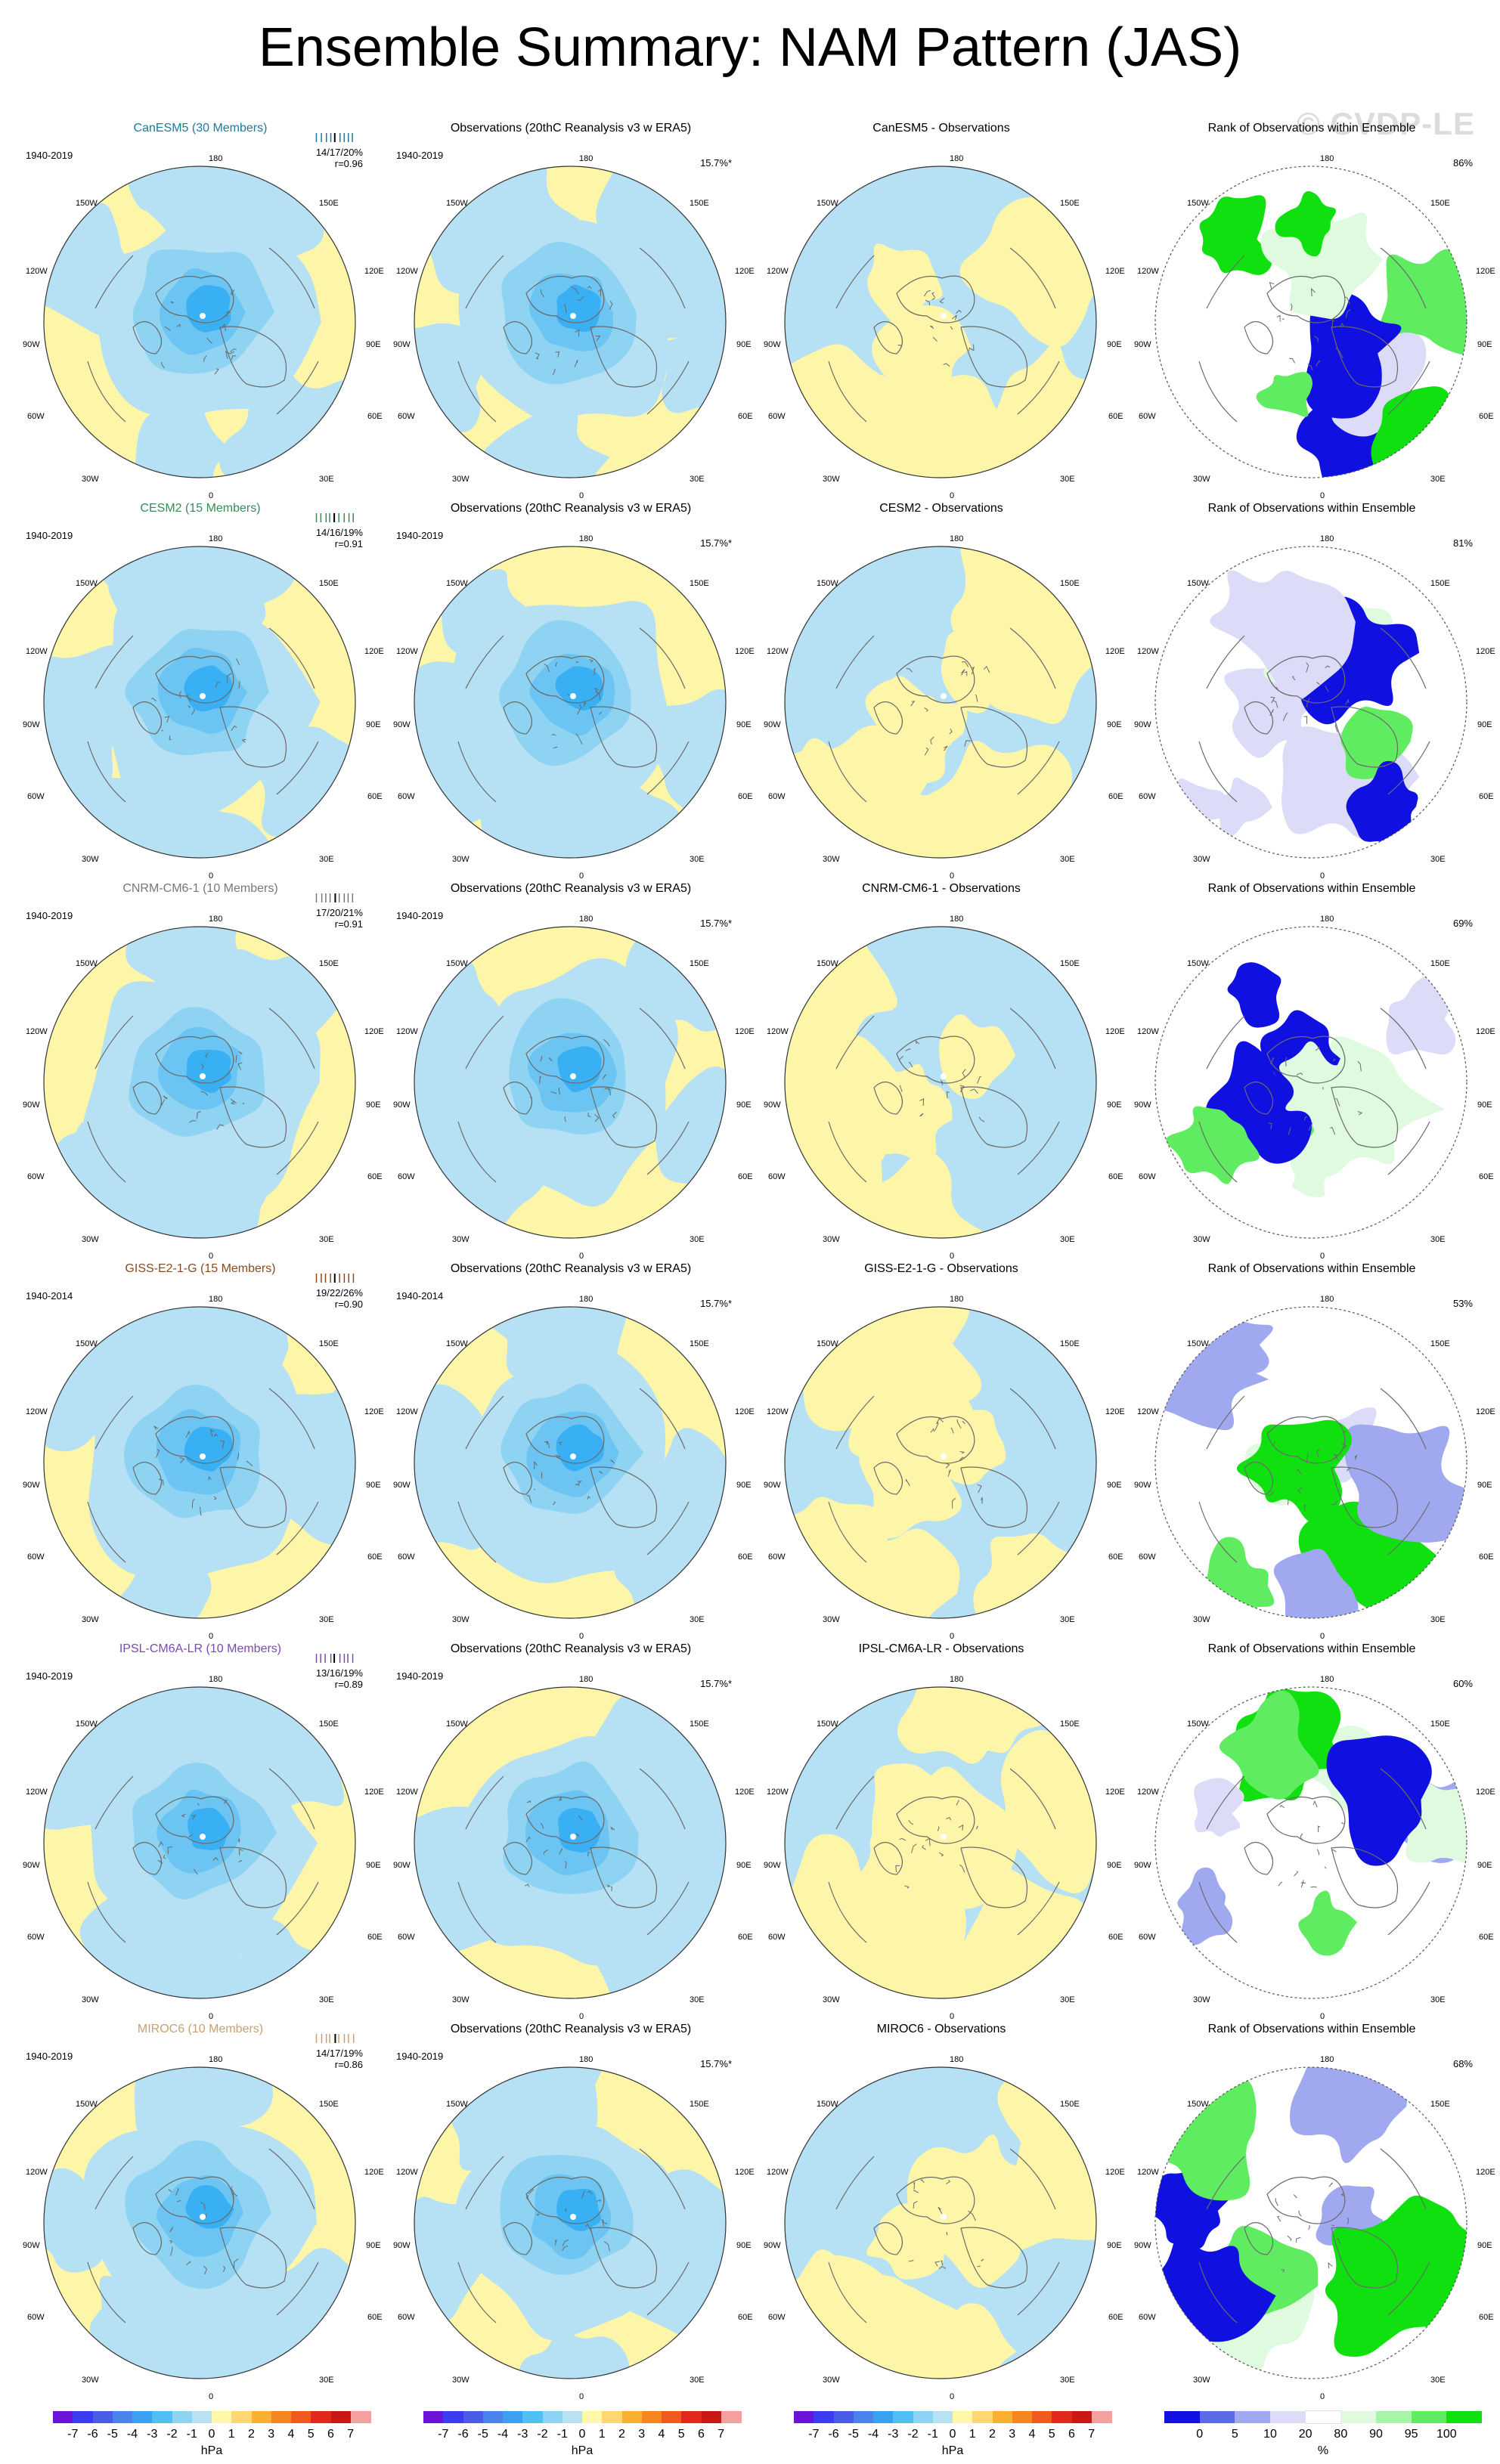 This screenshot has width=1500, height=2464. I want to click on colorbar-label: 95, so click(1411, 2434).